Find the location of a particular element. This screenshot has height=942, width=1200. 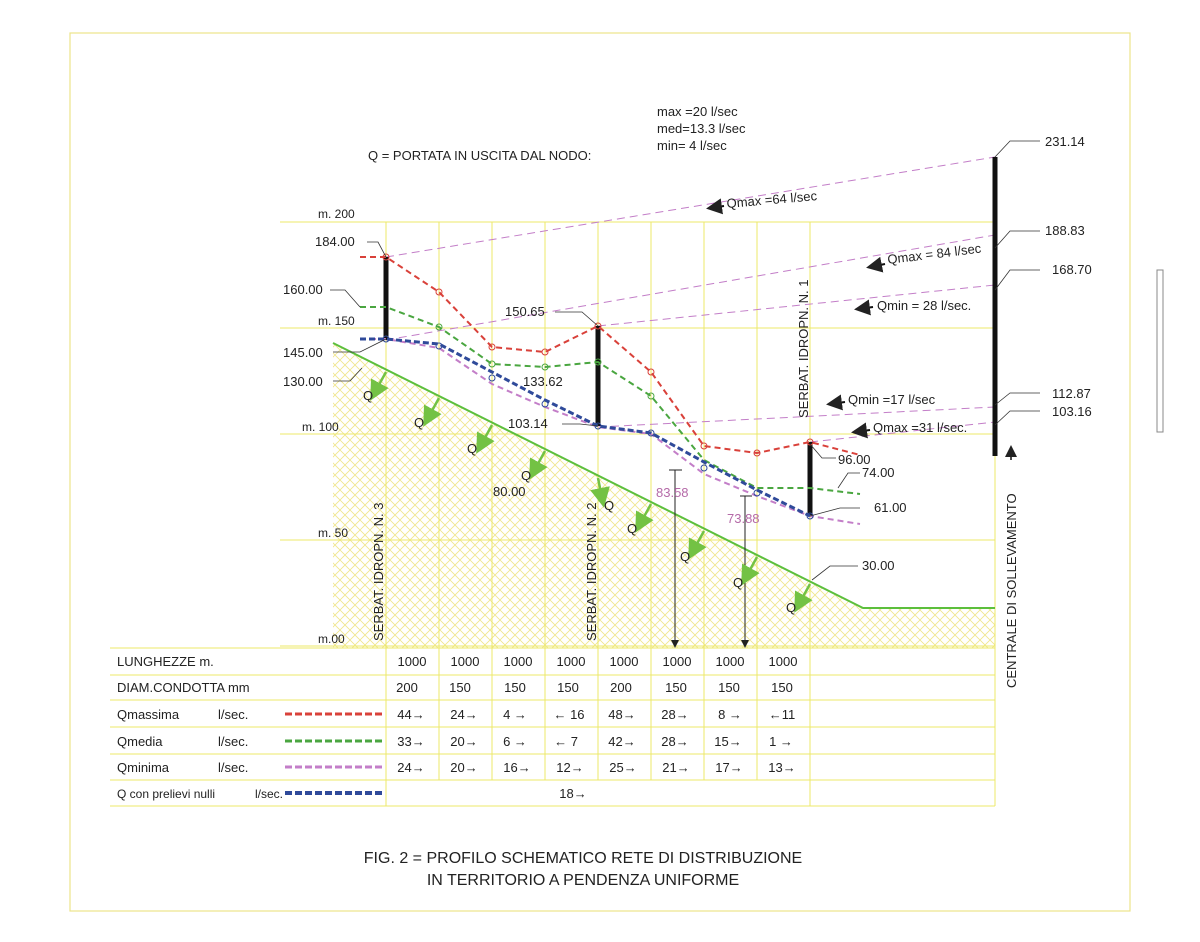

scale-50: m. 50 is located at coordinates (333, 533).